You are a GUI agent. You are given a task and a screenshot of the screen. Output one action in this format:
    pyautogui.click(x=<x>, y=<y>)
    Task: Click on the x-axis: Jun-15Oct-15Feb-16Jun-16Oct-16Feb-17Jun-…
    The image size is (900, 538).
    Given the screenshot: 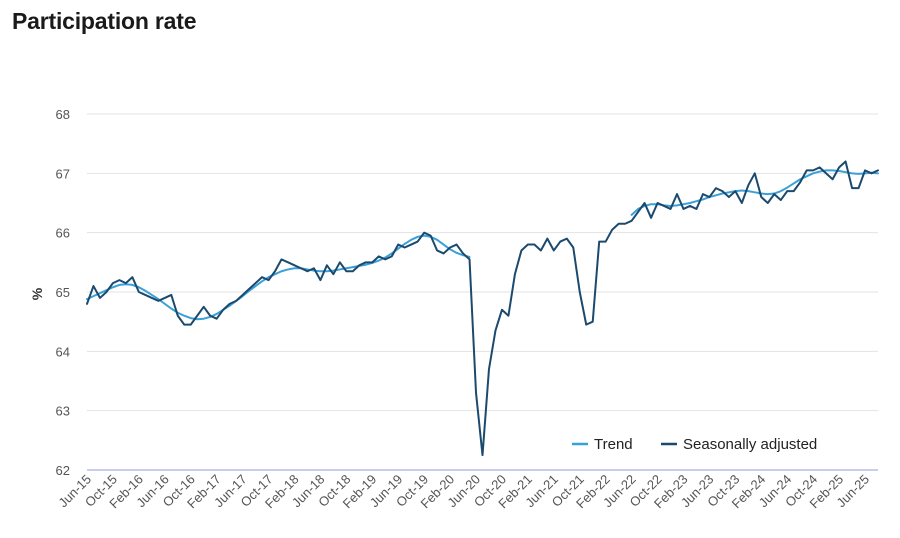 What is the action you would take?
    pyautogui.click(x=466, y=490)
    